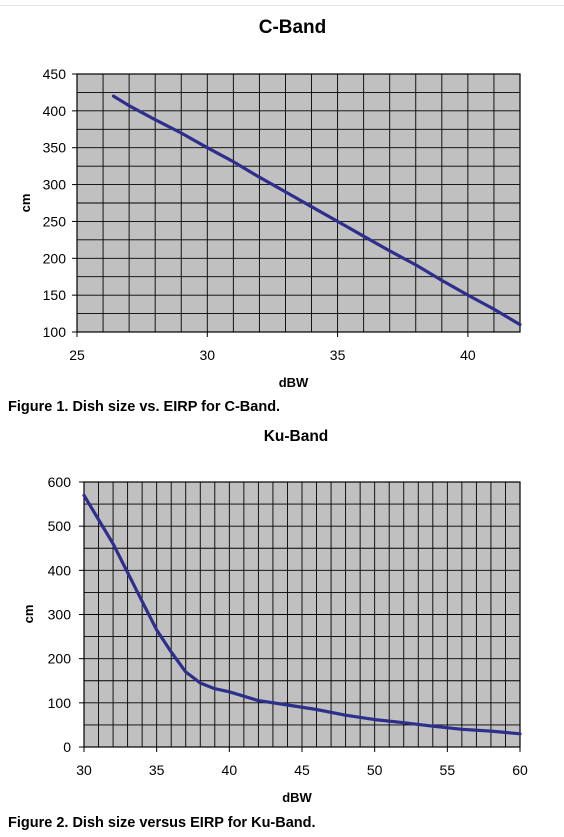  What do you see at coordinates (55, 332) in the screenshot?
I see `c-band-y-tick-label: 100` at bounding box center [55, 332].